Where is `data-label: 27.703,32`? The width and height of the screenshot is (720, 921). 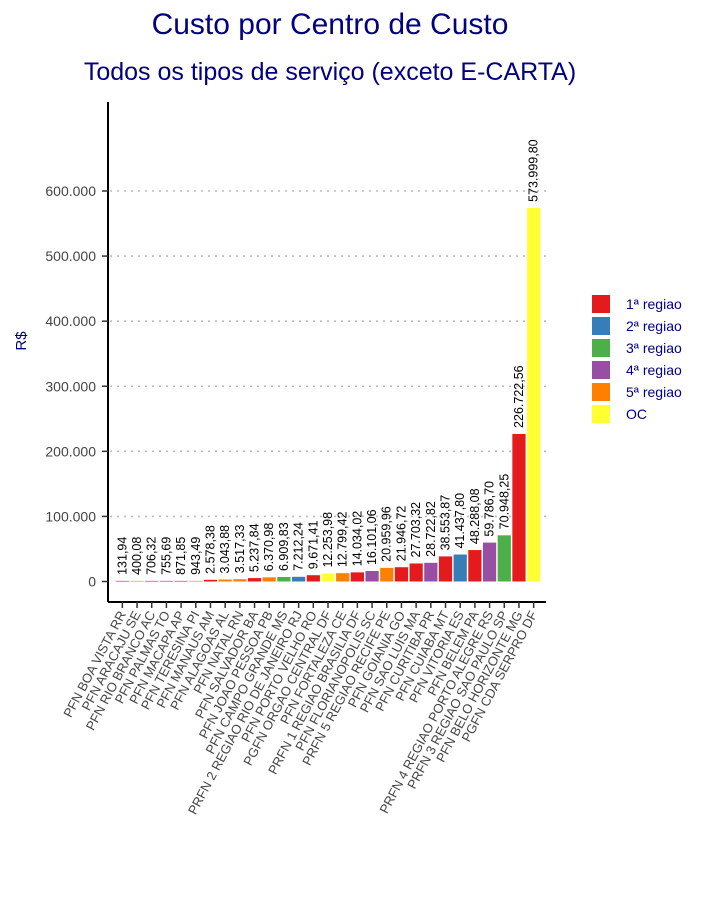 data-label: 27.703,32 is located at coordinates (416, 530).